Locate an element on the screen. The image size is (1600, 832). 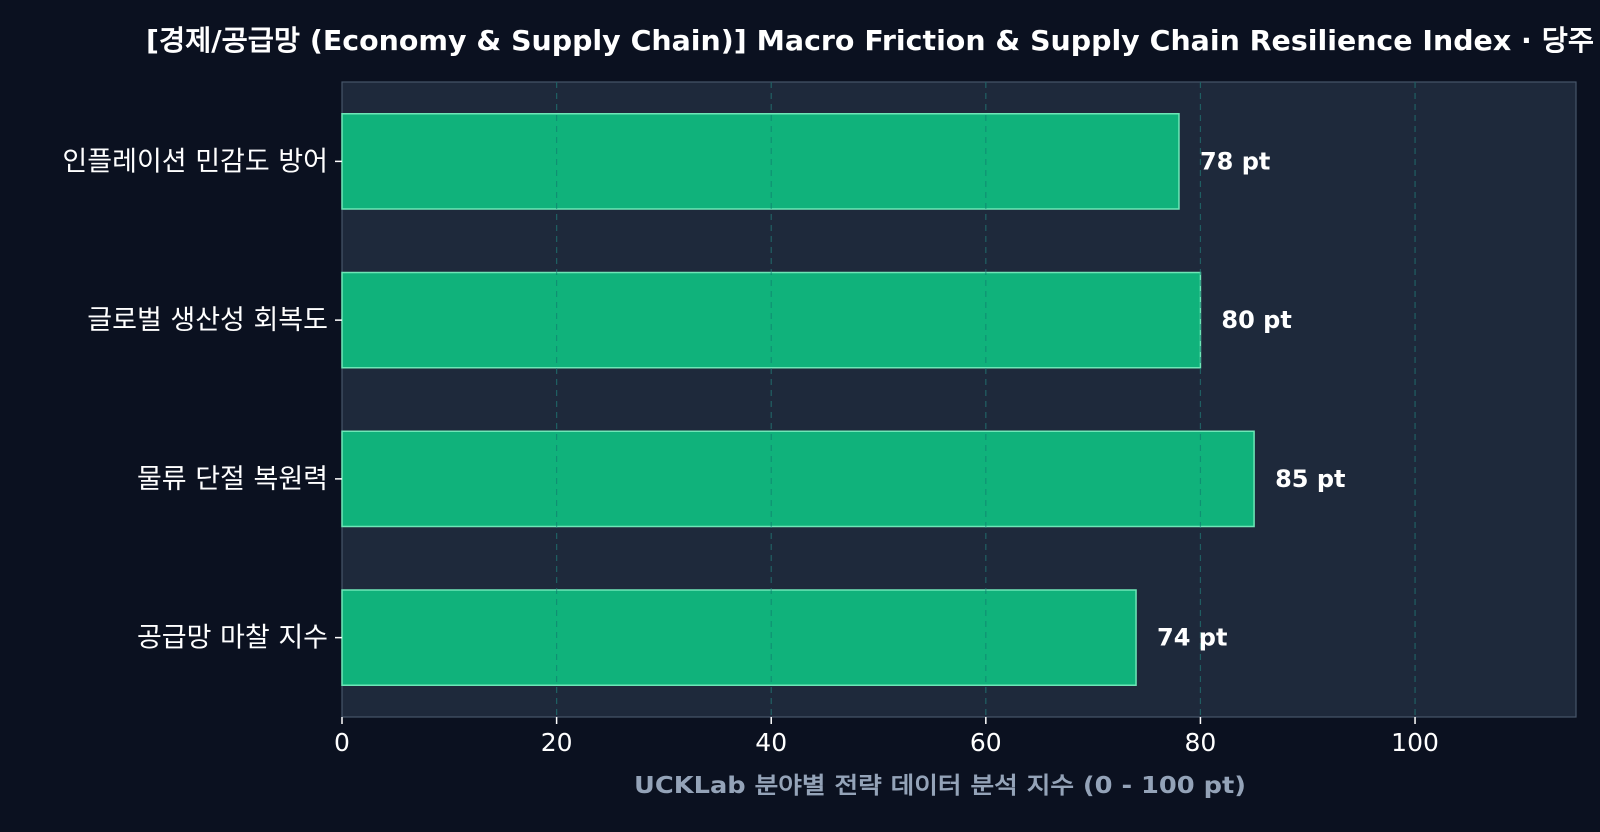
y-tick-label-4: 공급망 마찰 지수 is located at coordinates (232, 638).